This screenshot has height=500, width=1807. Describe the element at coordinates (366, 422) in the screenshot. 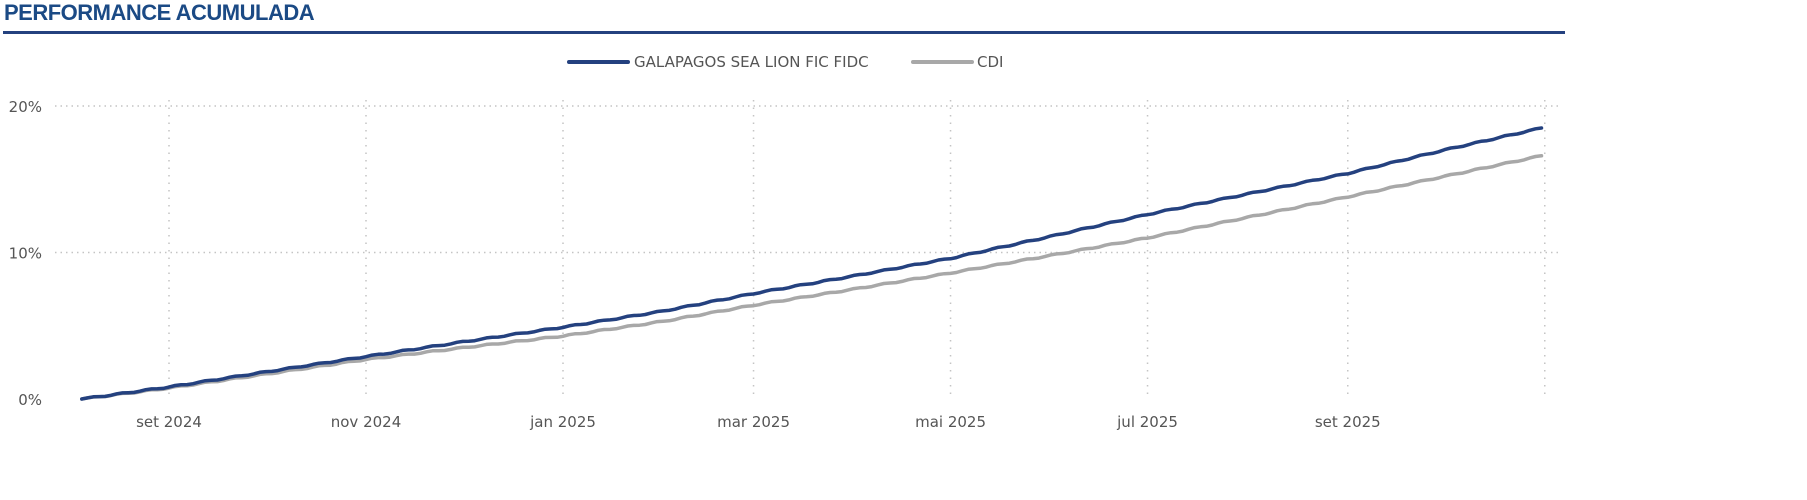

I see `x-tick-label: nov 2024` at that location.